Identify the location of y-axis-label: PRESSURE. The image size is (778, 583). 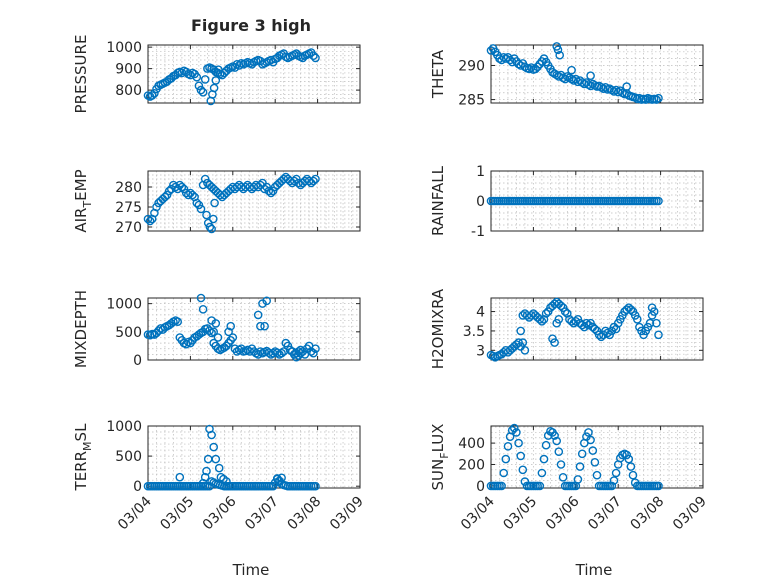
(81, 74).